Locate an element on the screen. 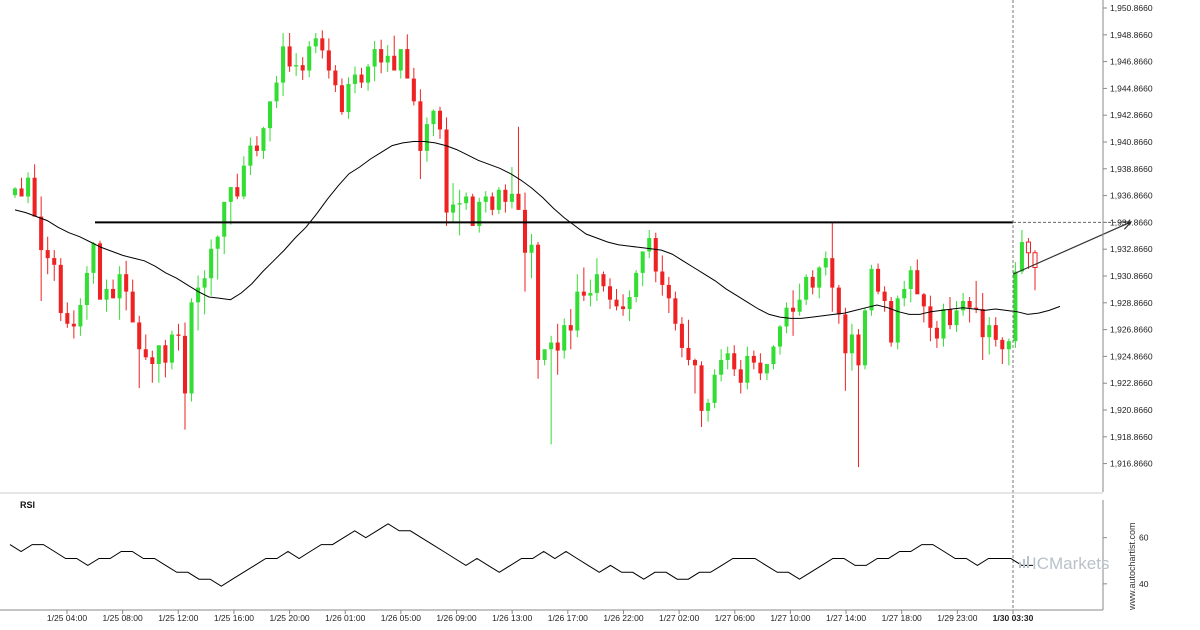  price-tick-label: 1,932.8660 is located at coordinates (1131, 249).